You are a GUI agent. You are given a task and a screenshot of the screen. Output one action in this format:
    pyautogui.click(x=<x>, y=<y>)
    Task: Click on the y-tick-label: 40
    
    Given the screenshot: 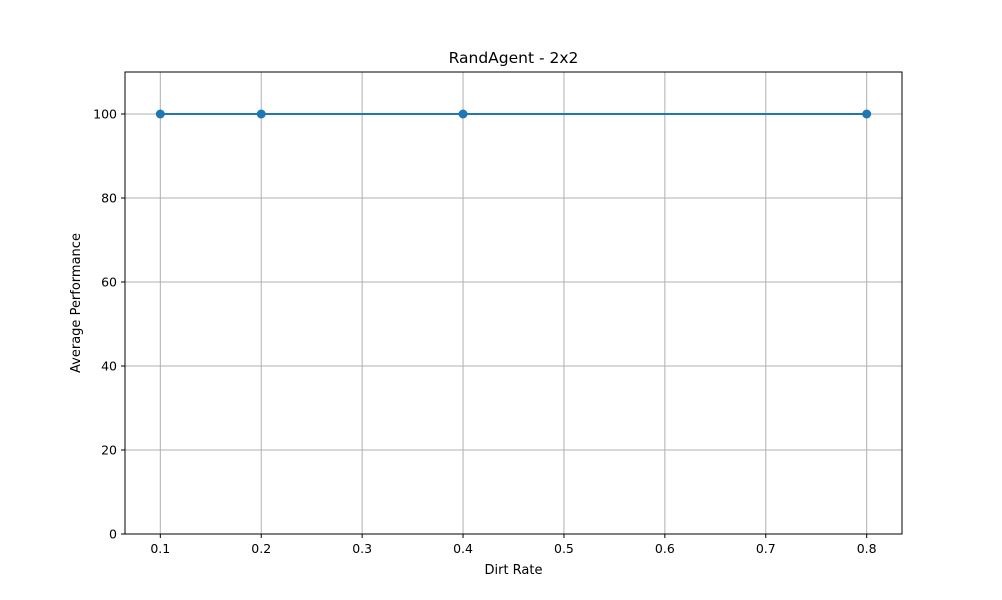 What is the action you would take?
    pyautogui.click(x=109, y=366)
    